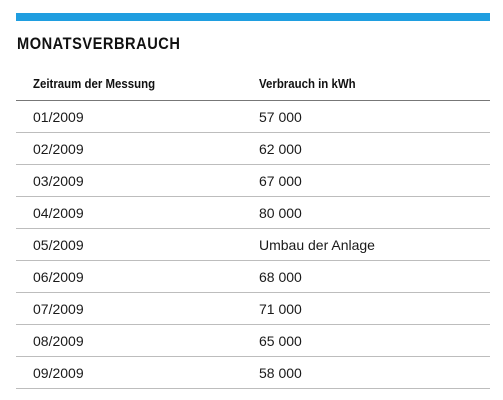 This screenshot has width=503, height=400. Describe the element at coordinates (280, 148) in the screenshot. I see `consumption-cell: 62 000` at that location.